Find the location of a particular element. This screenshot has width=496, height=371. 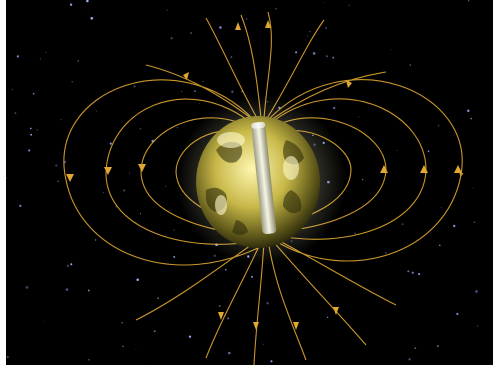

bar-magnet is located at coordinates (264, 178).